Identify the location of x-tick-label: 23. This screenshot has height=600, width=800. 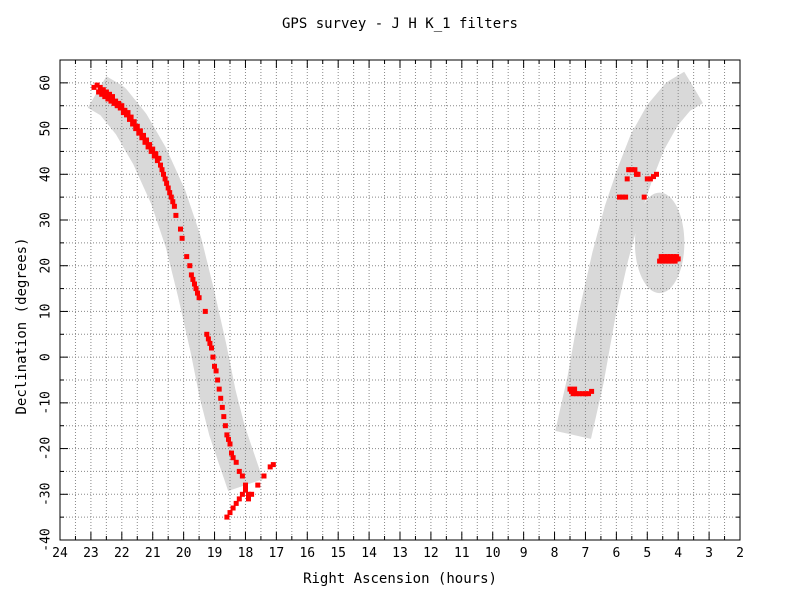
(91, 553).